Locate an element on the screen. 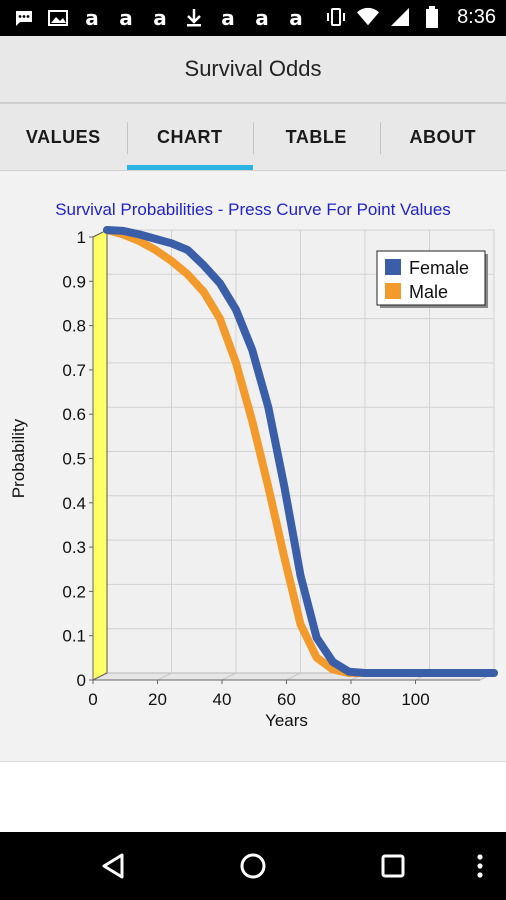 The width and height of the screenshot is (506, 900). more-icon is located at coordinates (480, 866).